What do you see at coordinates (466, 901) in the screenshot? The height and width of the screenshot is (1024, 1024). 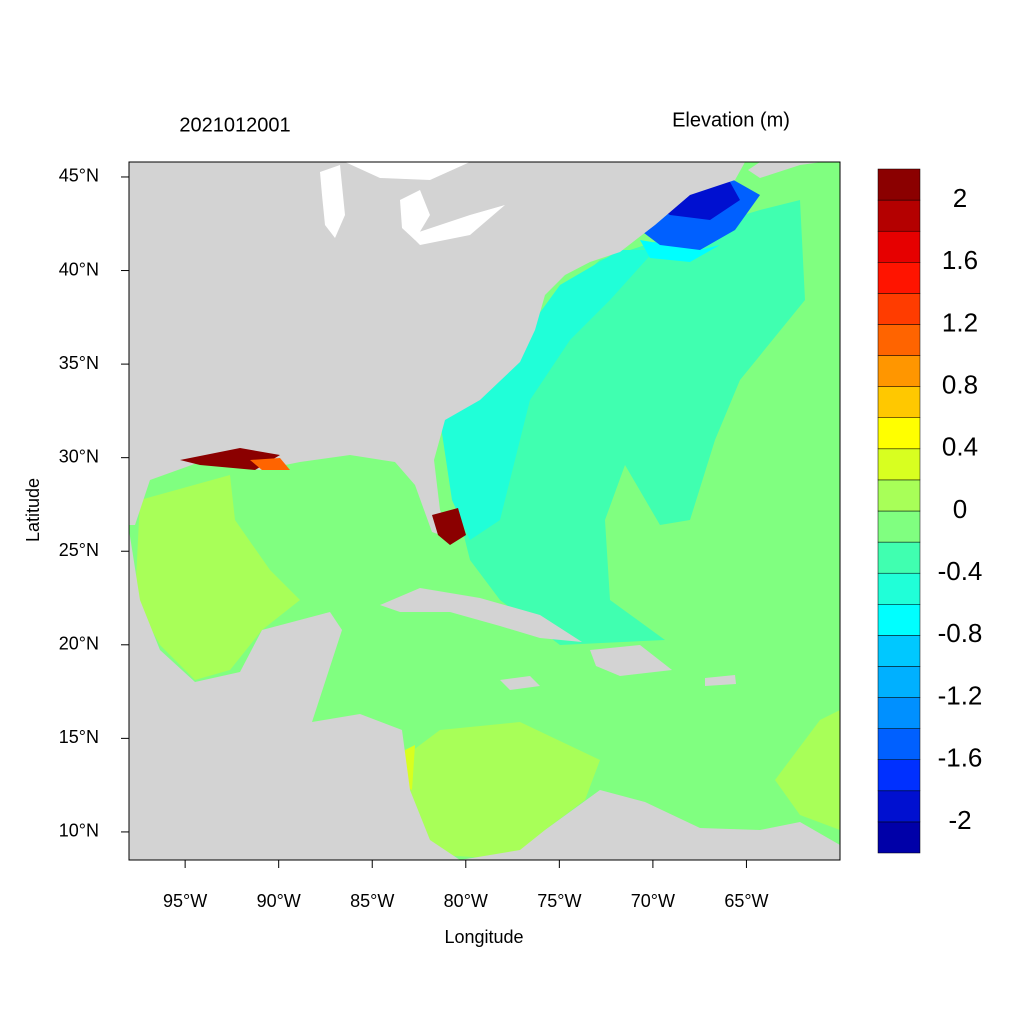 I see `x-tick-label: 80°W` at bounding box center [466, 901].